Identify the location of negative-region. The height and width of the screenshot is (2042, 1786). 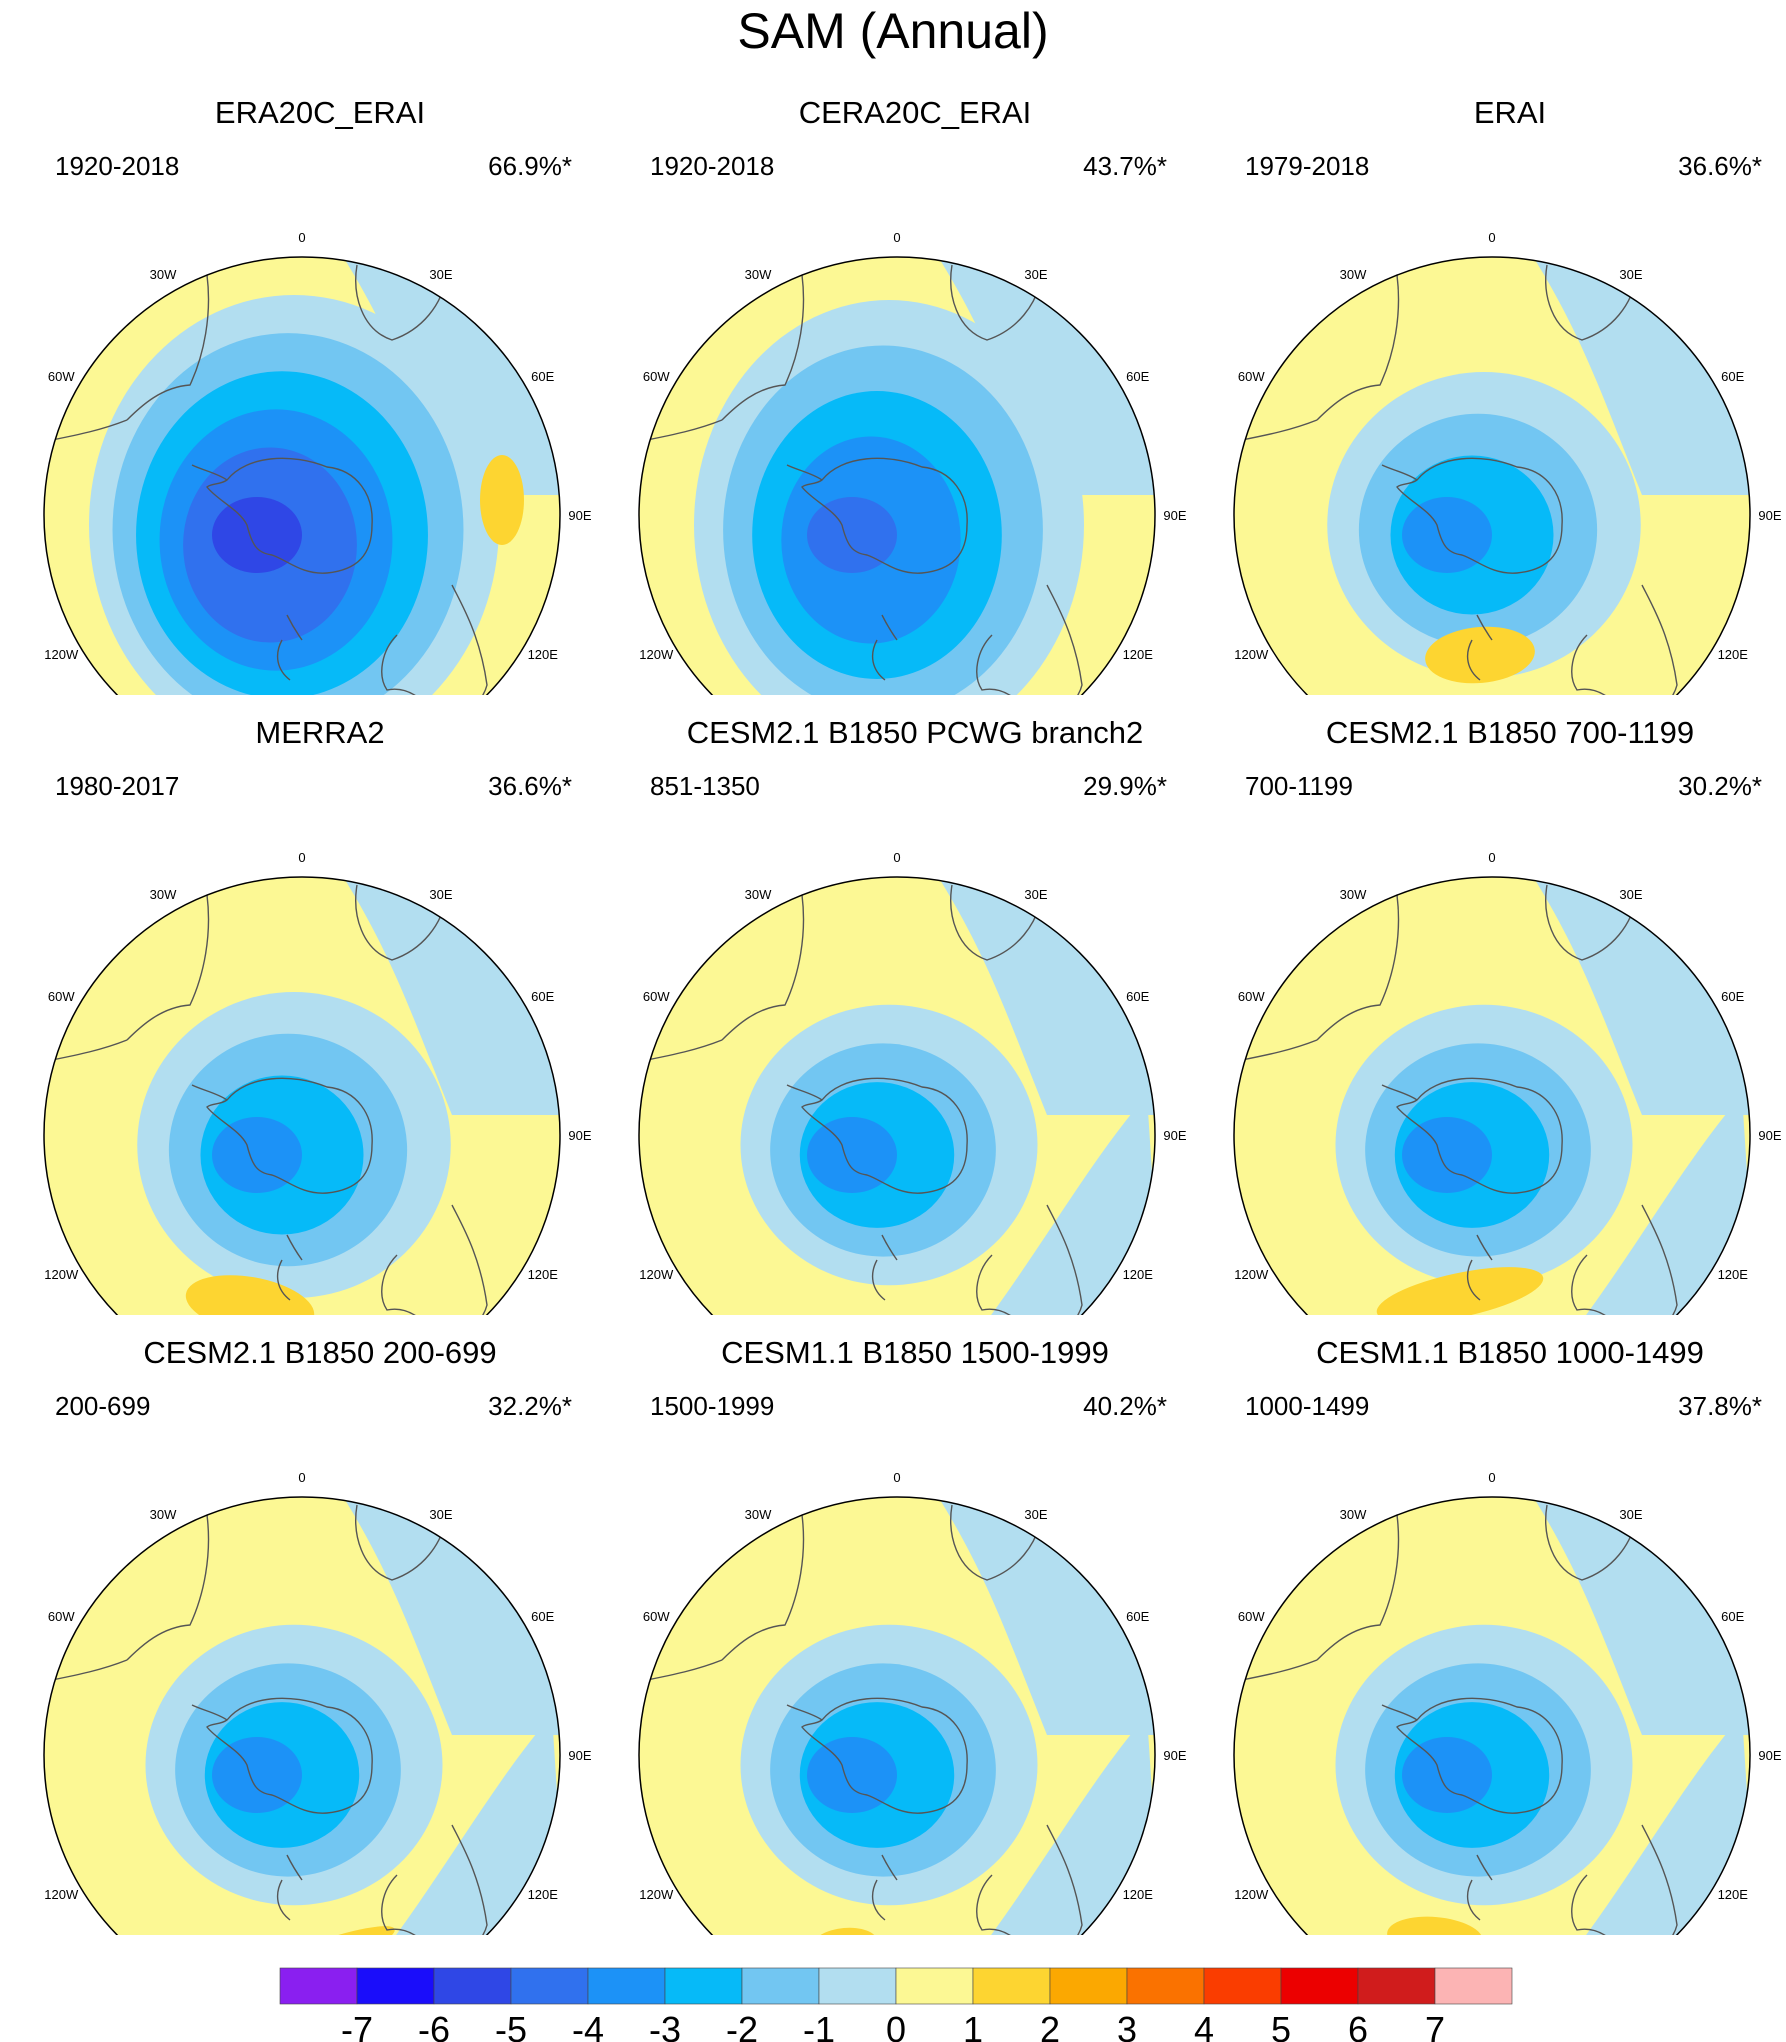
(446, 1825).